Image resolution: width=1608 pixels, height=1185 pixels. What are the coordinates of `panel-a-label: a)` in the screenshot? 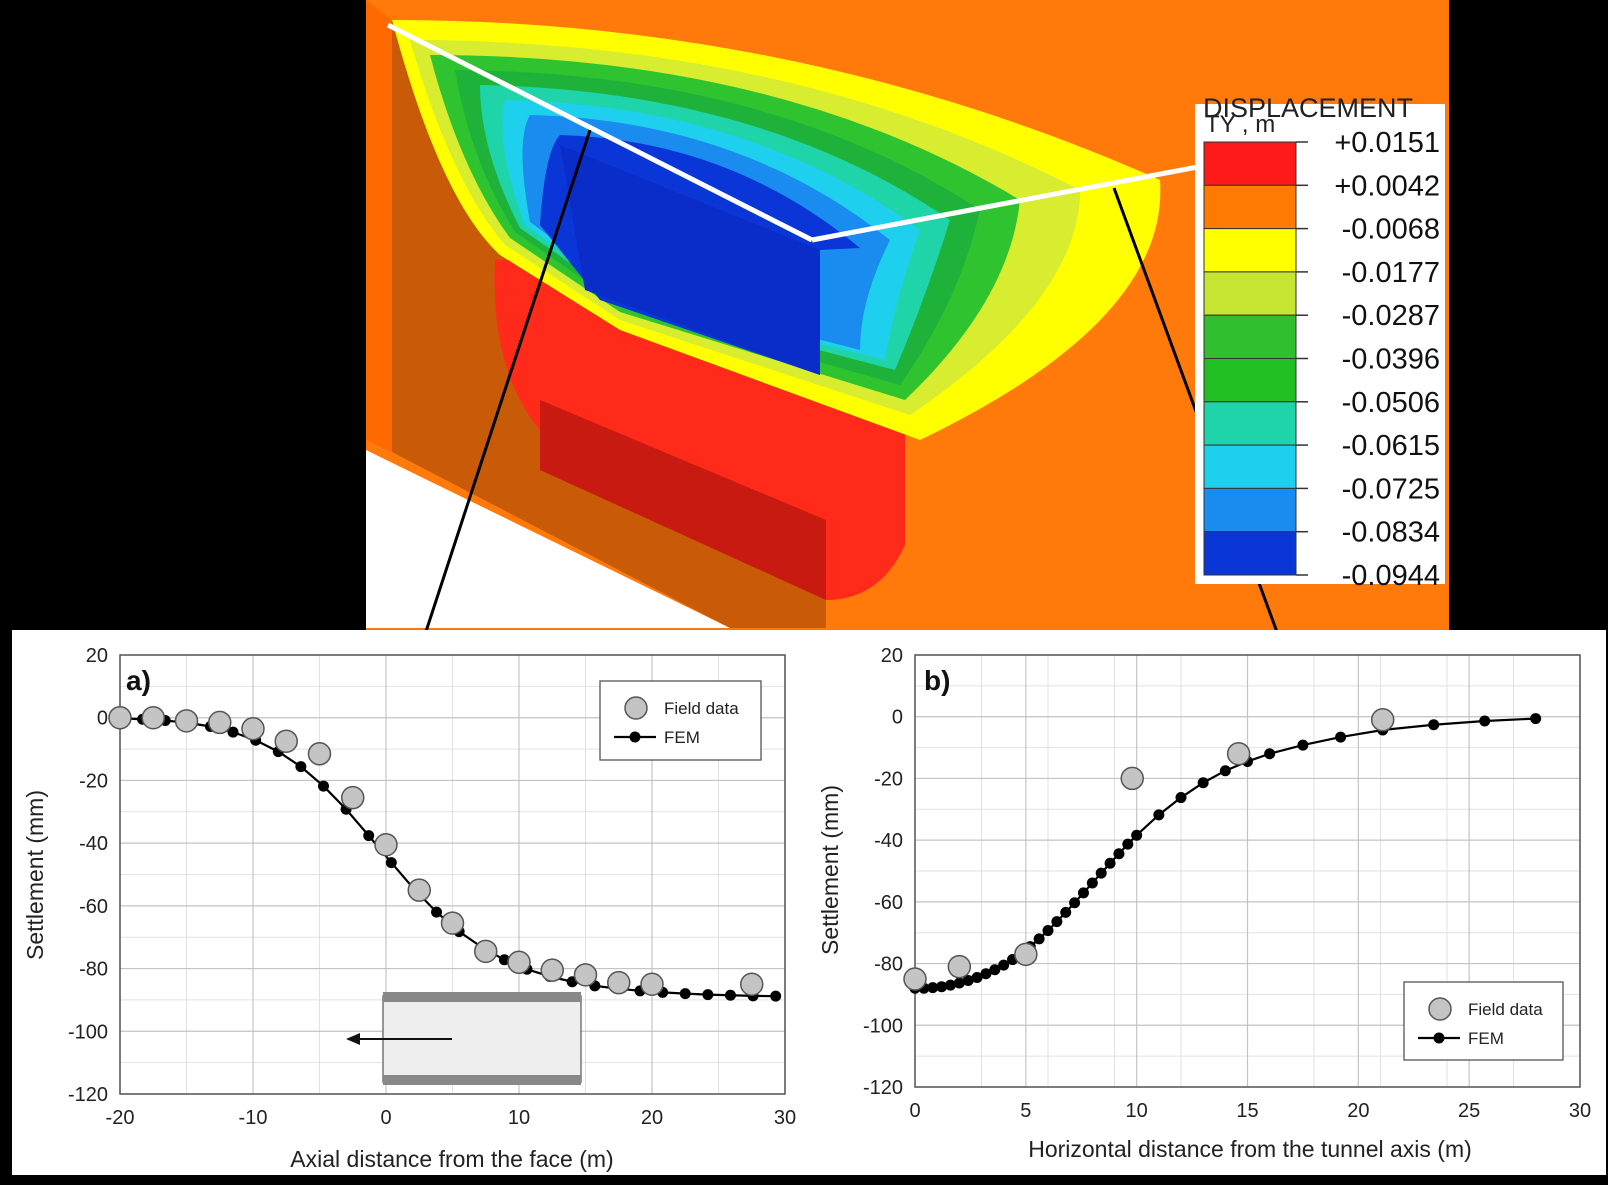 It's located at (138, 680).